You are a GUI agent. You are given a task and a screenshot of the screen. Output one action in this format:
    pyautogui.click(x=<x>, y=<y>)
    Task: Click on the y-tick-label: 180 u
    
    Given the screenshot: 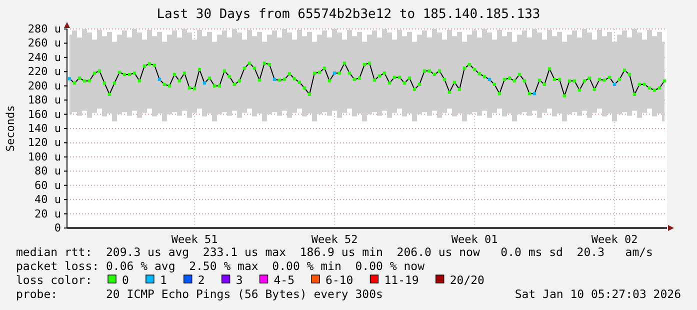 What is the action you would take?
    pyautogui.click(x=44, y=100)
    